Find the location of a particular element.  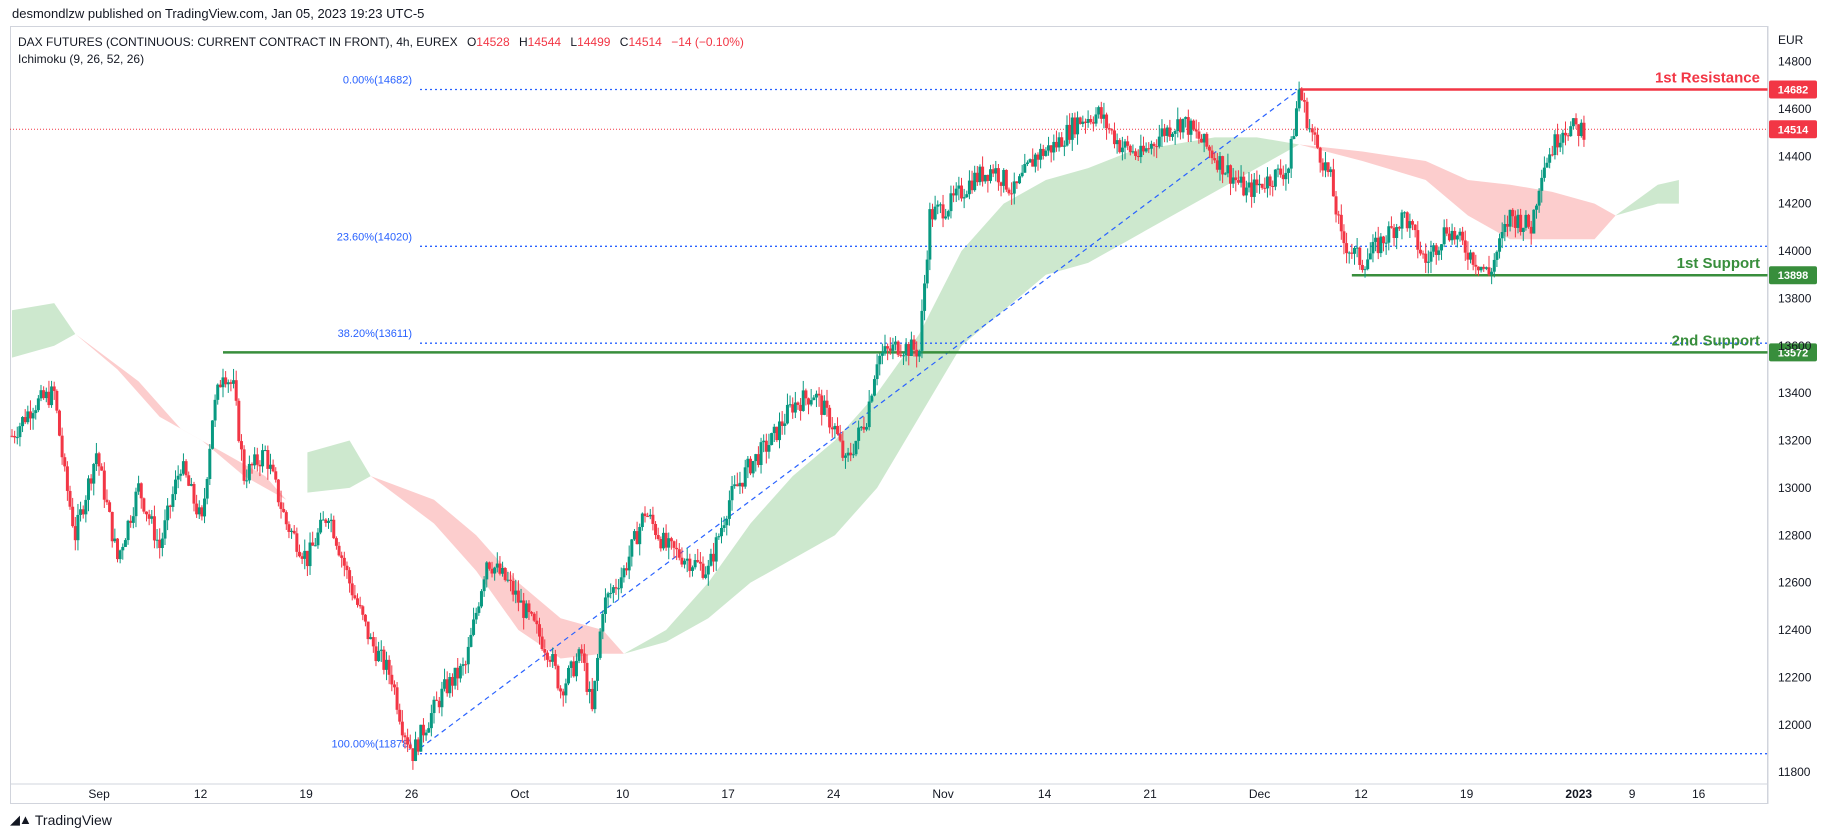

tradingview-logo: ◢▲ TradingView is located at coordinates (61, 820).